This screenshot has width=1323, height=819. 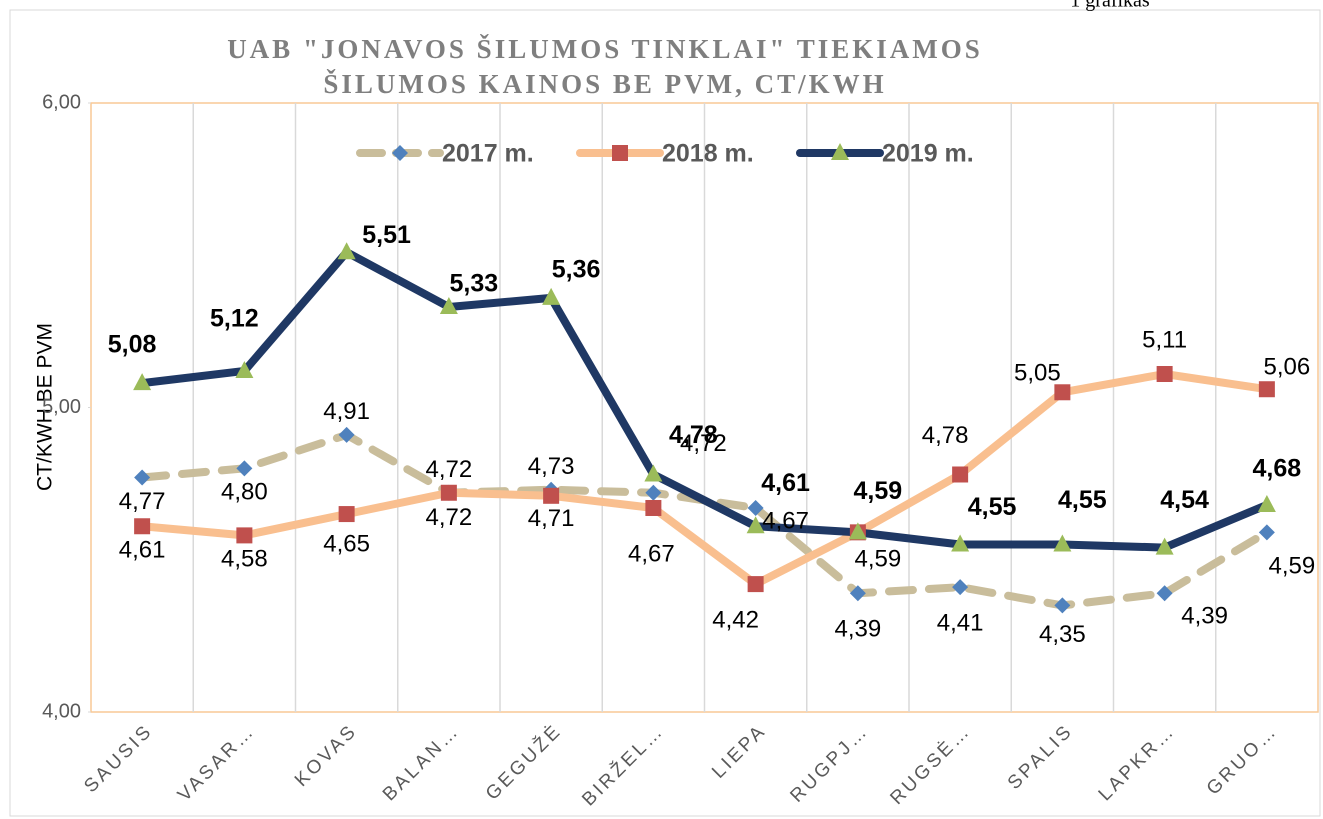 I want to click on y-tick-label: 6,00, so click(x=61, y=102).